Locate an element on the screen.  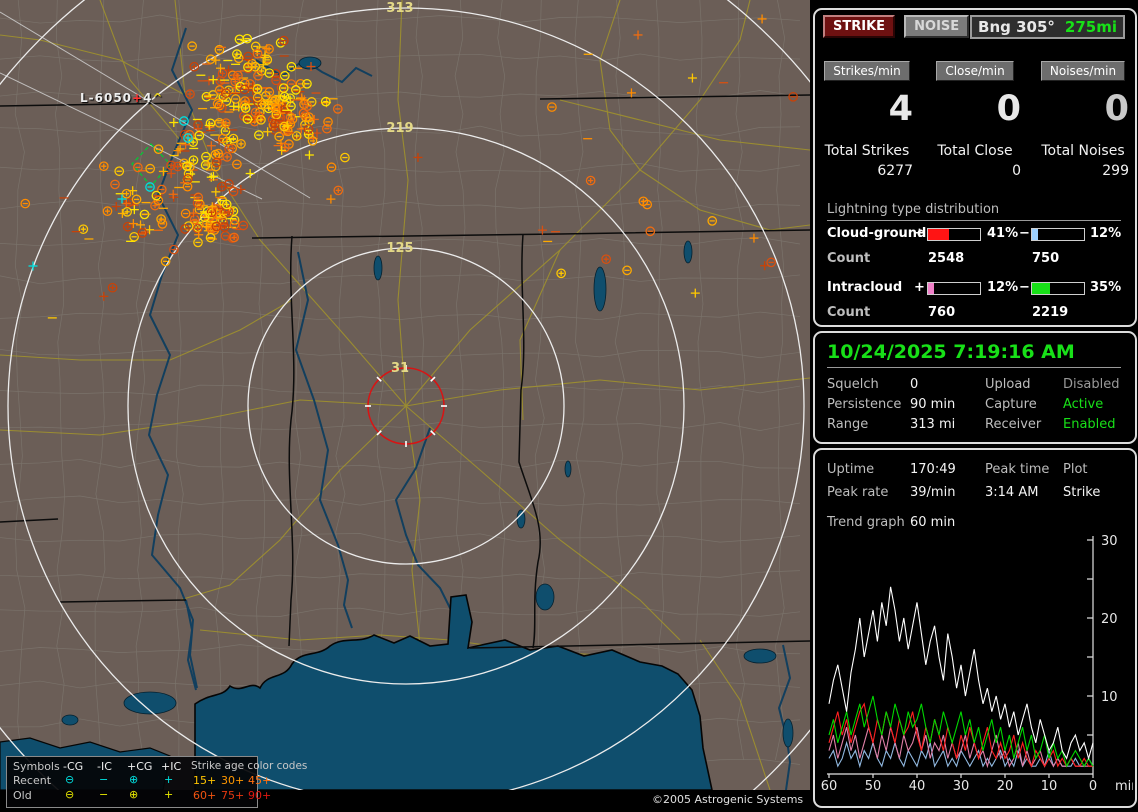
upload-label: Upload is located at coordinates (1008, 384).